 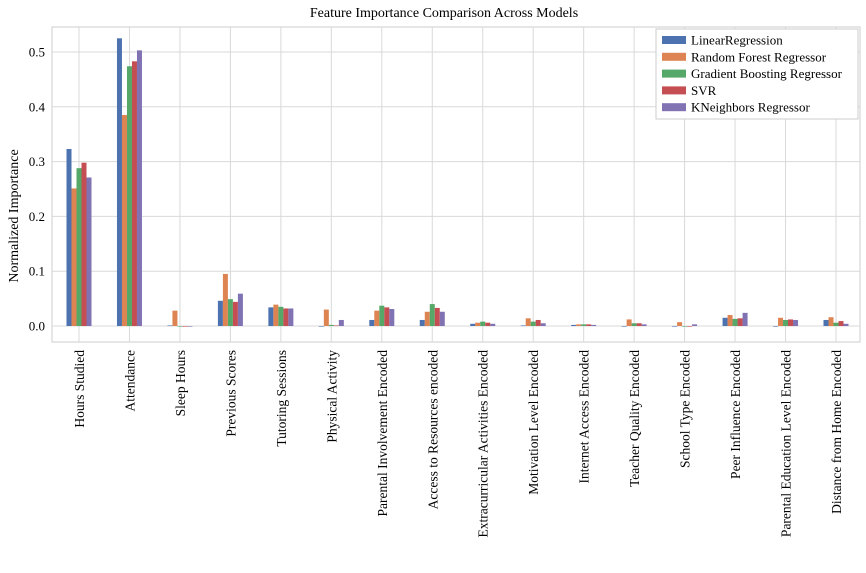 I want to click on x-tick-label: Internet Access Encoded, so click(x=584, y=417).